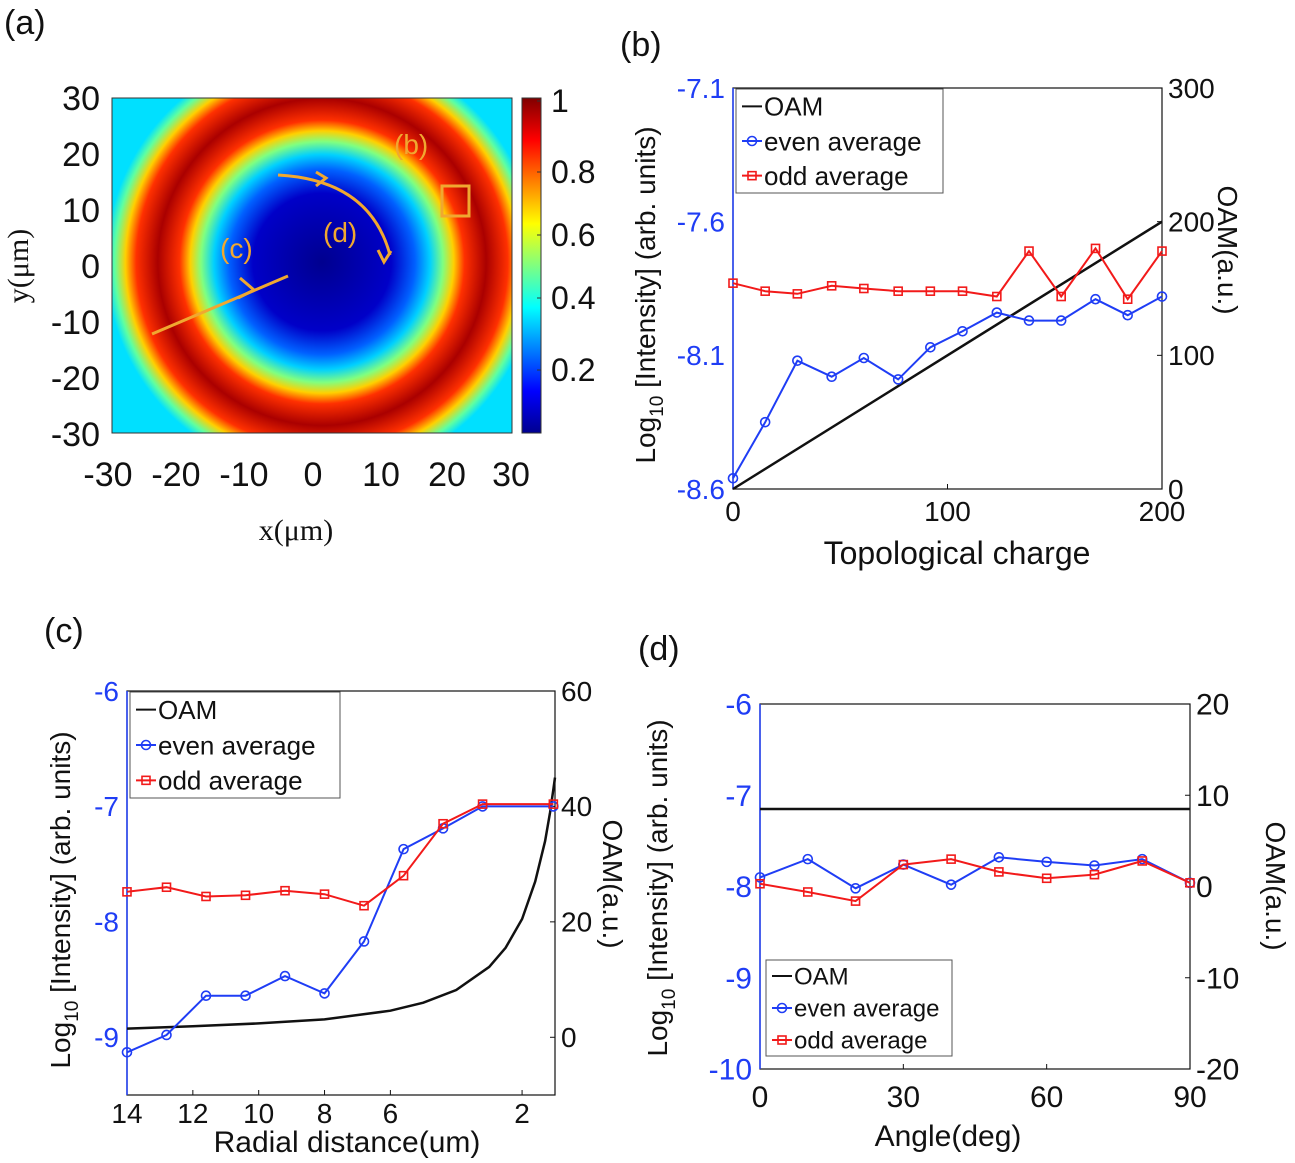 The height and width of the screenshot is (1163, 1295). Describe the element at coordinates (1212, 796) in the screenshot. I see `y2-tick-label: 10` at that location.